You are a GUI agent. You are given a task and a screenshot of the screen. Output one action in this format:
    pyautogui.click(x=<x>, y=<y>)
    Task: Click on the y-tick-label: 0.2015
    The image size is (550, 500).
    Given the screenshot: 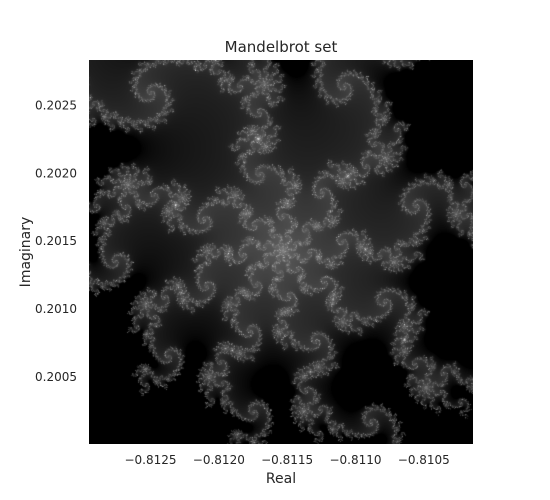 What is the action you would take?
    pyautogui.click(x=56, y=241)
    